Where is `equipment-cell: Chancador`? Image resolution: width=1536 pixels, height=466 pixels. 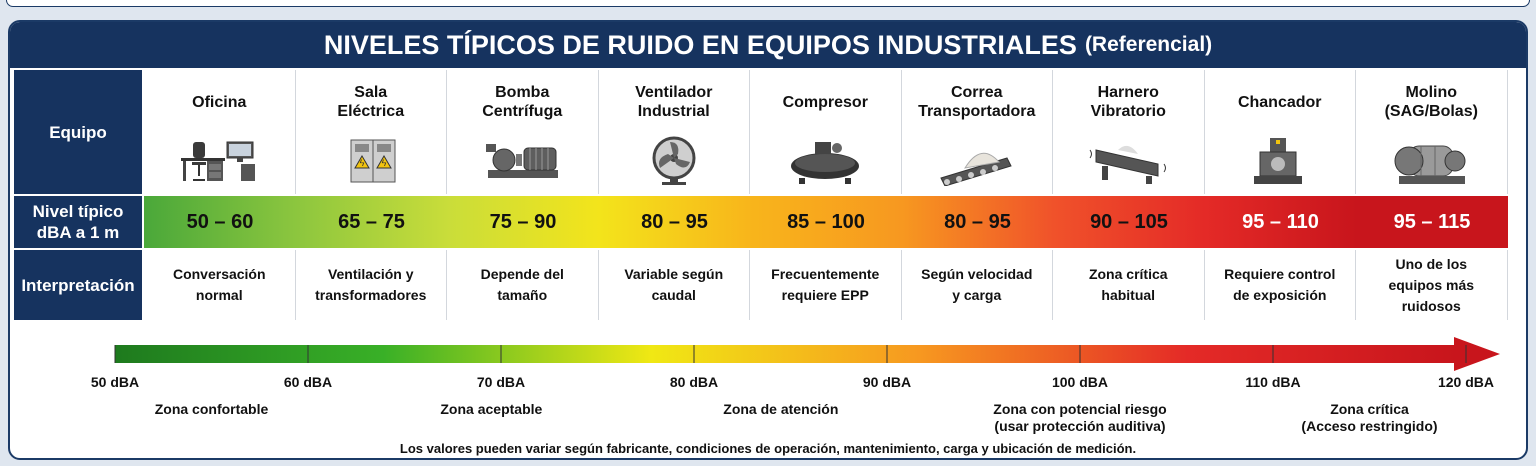 equipment-cell: Chancador is located at coordinates (1280, 132).